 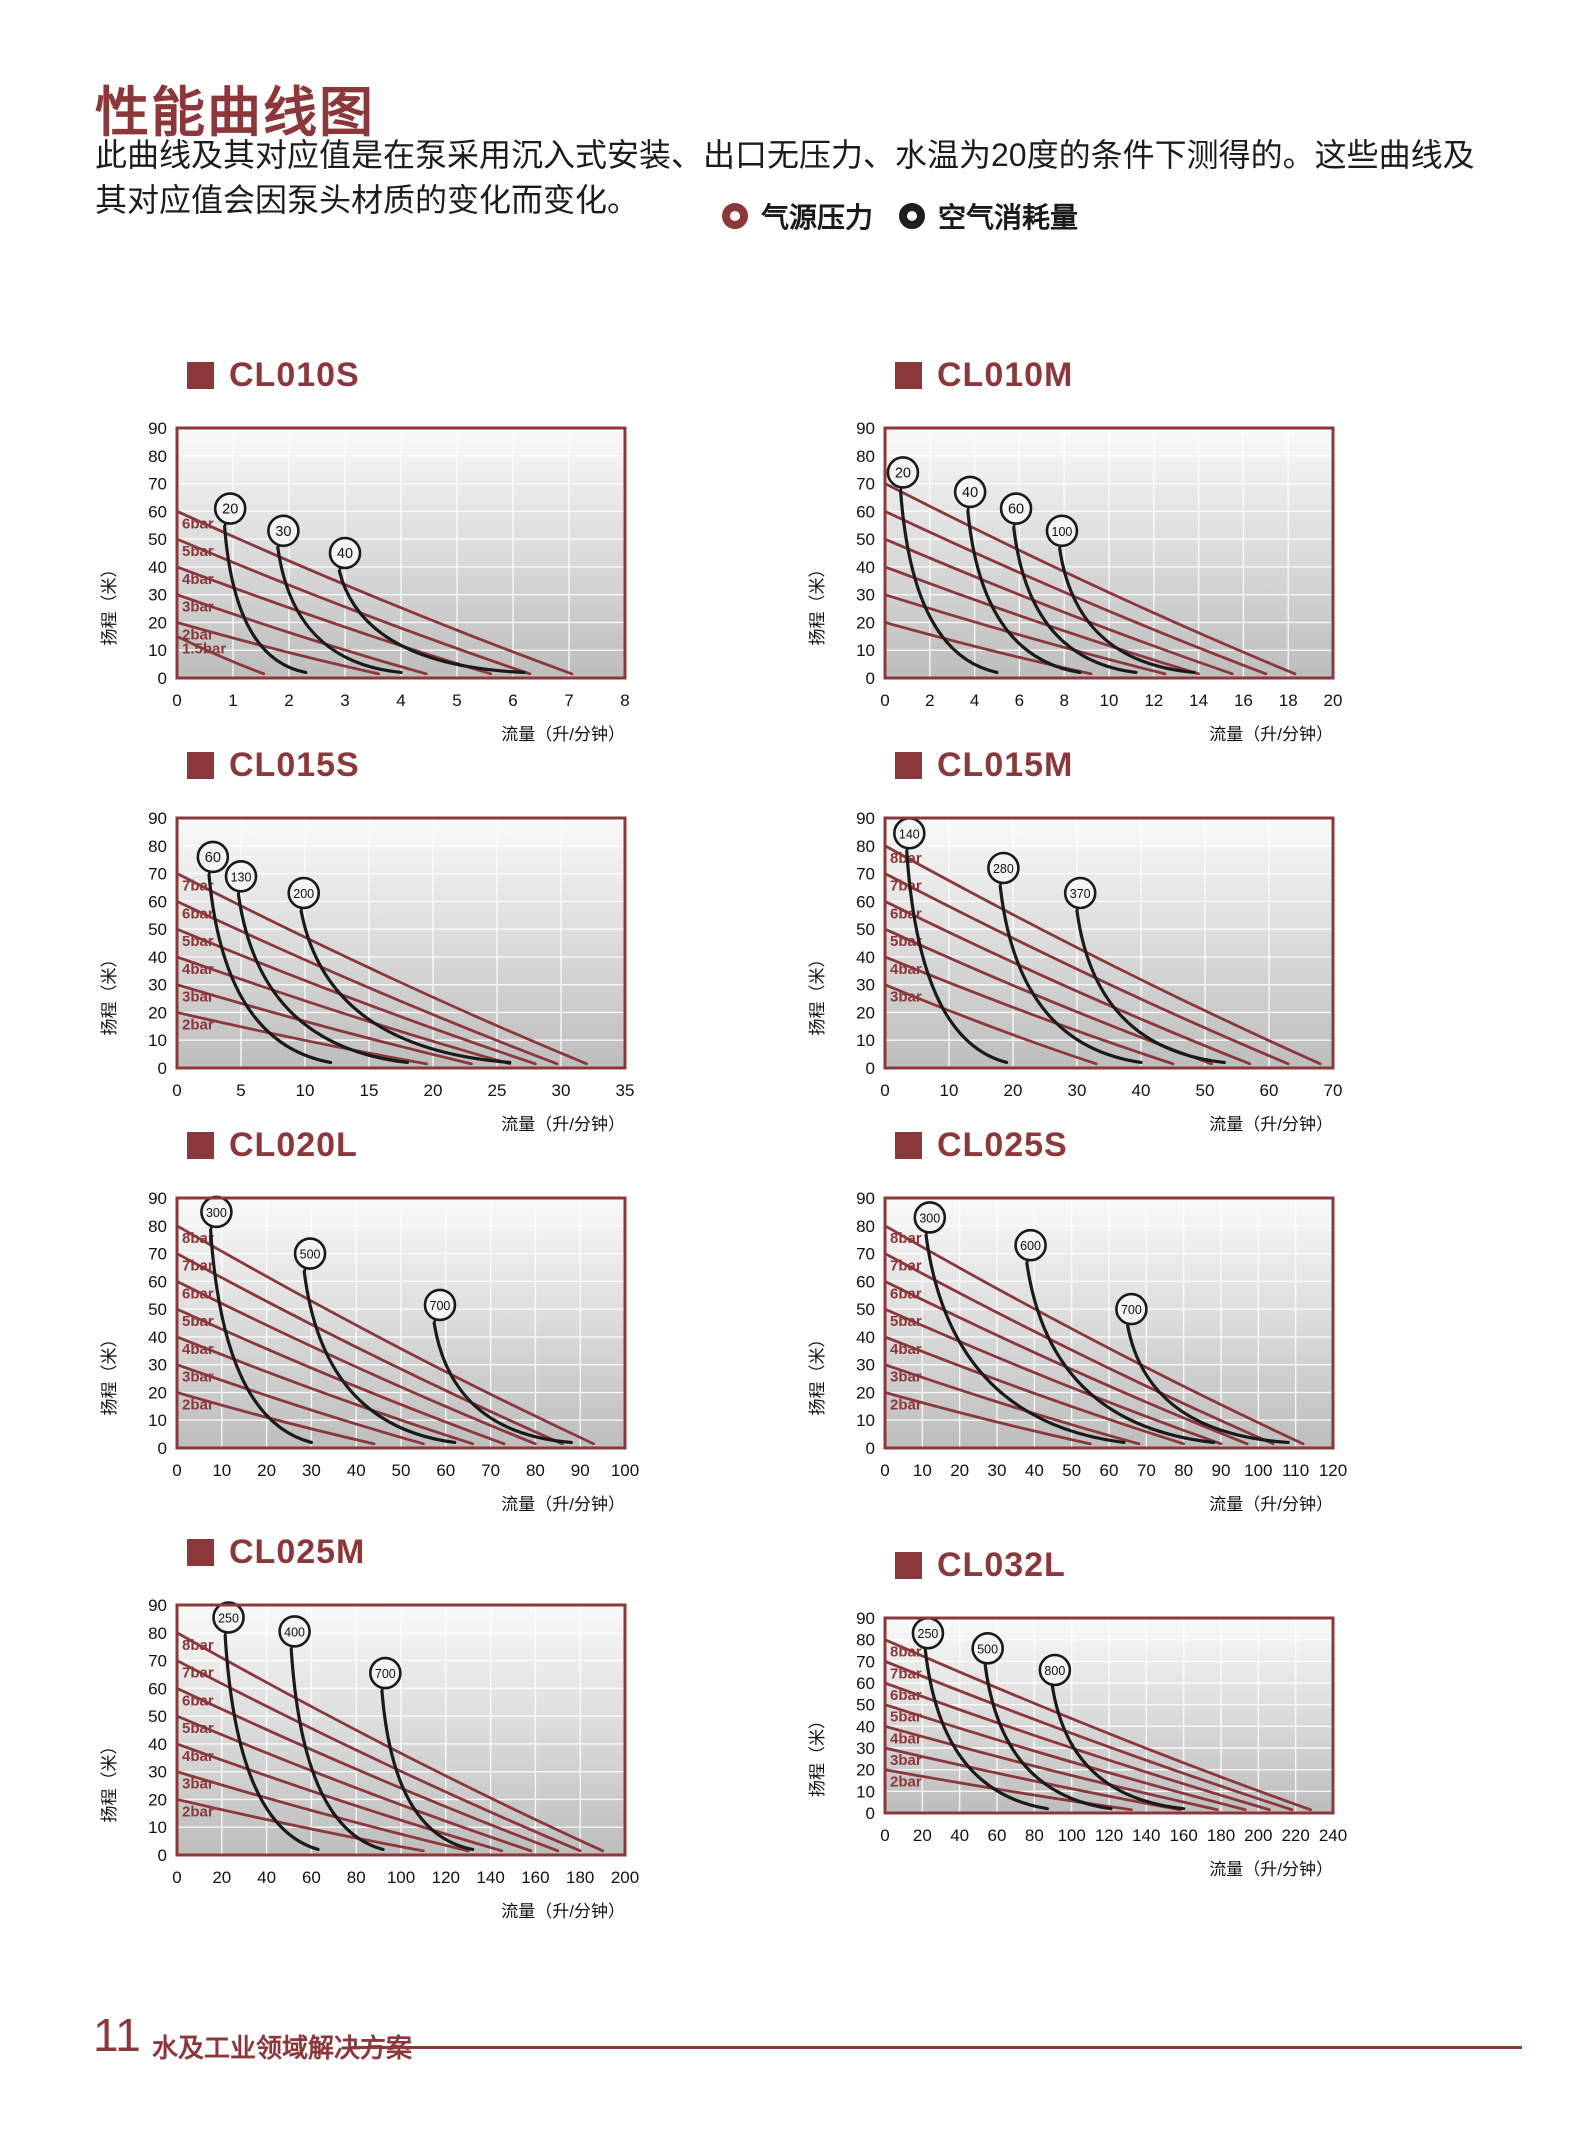 What do you see at coordinates (624, 700) in the screenshot?
I see `x-tick-label: 8` at bounding box center [624, 700].